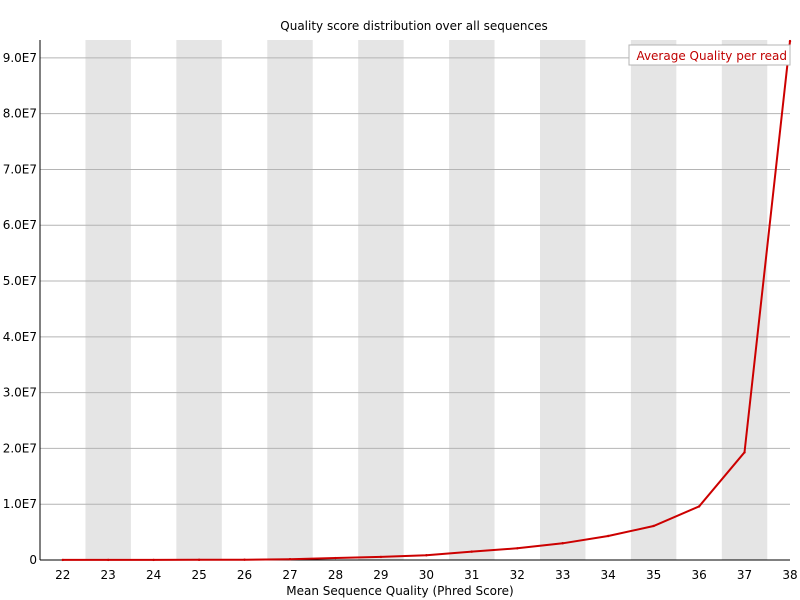 This screenshot has height=600, width=800. What do you see at coordinates (20, 393) in the screenshot?
I see `y-tick-label: 3.0E7` at bounding box center [20, 393].